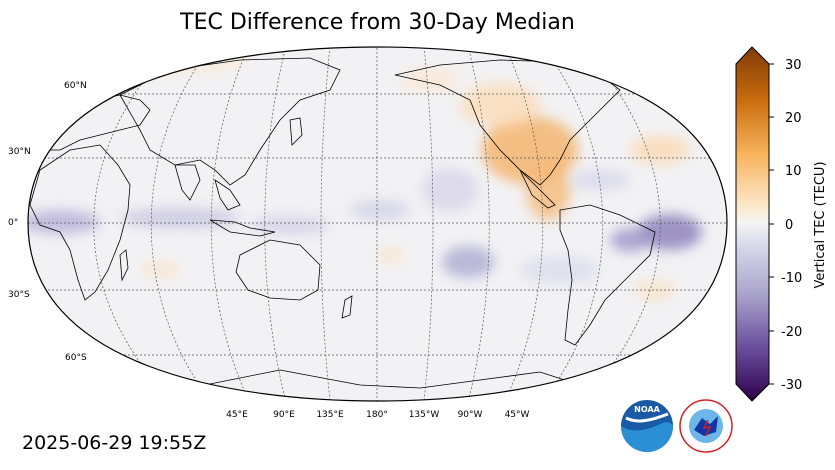  What do you see at coordinates (47, 222) in the screenshot?
I see `latitude-labels: 60°N 30°N 0° 30°S 60°S` at bounding box center [47, 222].